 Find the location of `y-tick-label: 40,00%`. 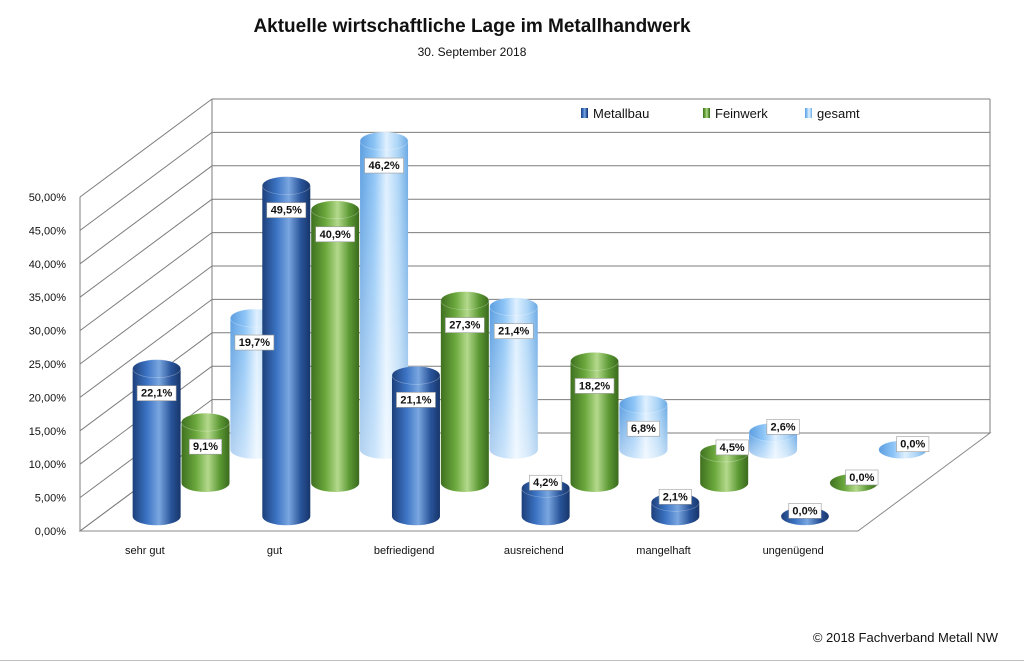

y-tick-label: 40,00% is located at coordinates (48, 265).